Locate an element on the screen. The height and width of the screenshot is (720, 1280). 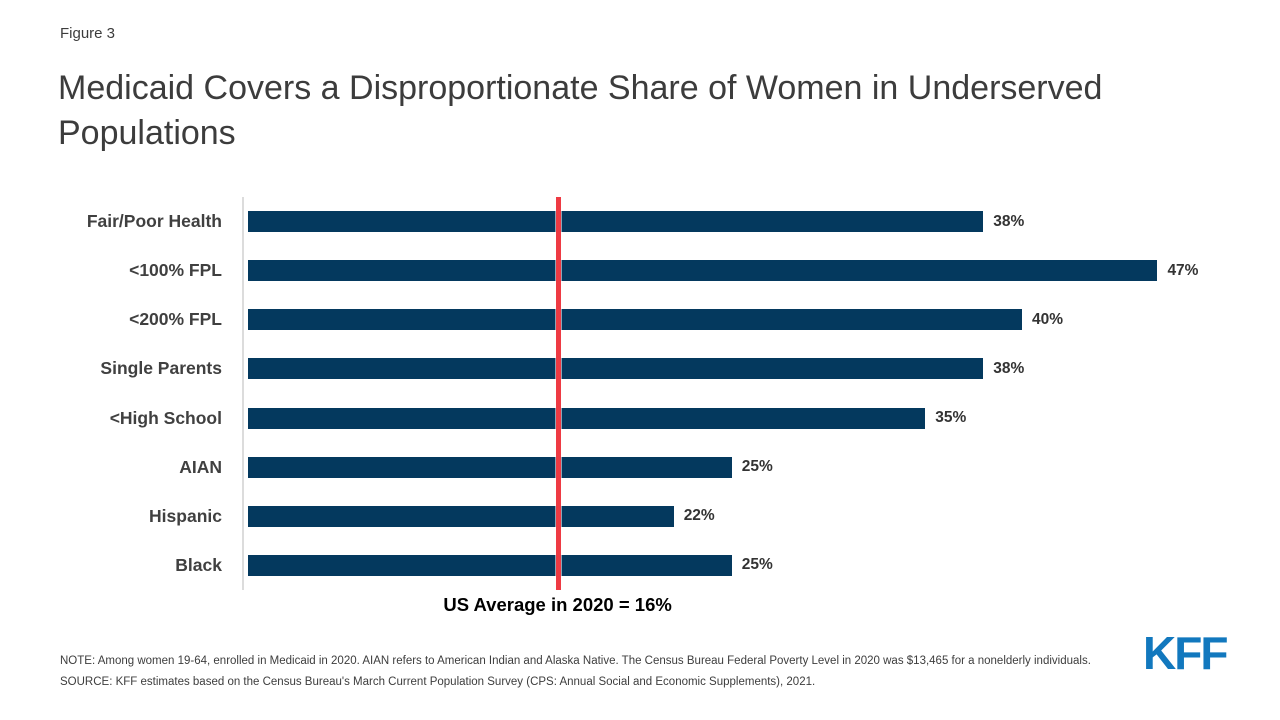
chart-row: Hispanic 22% is located at coordinates (645, 516).